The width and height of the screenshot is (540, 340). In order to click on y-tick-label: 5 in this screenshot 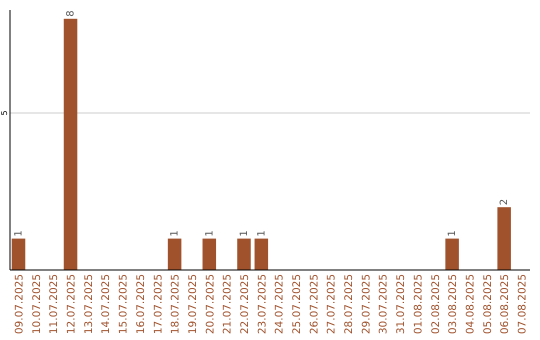, I will do `click(4, 113)`.